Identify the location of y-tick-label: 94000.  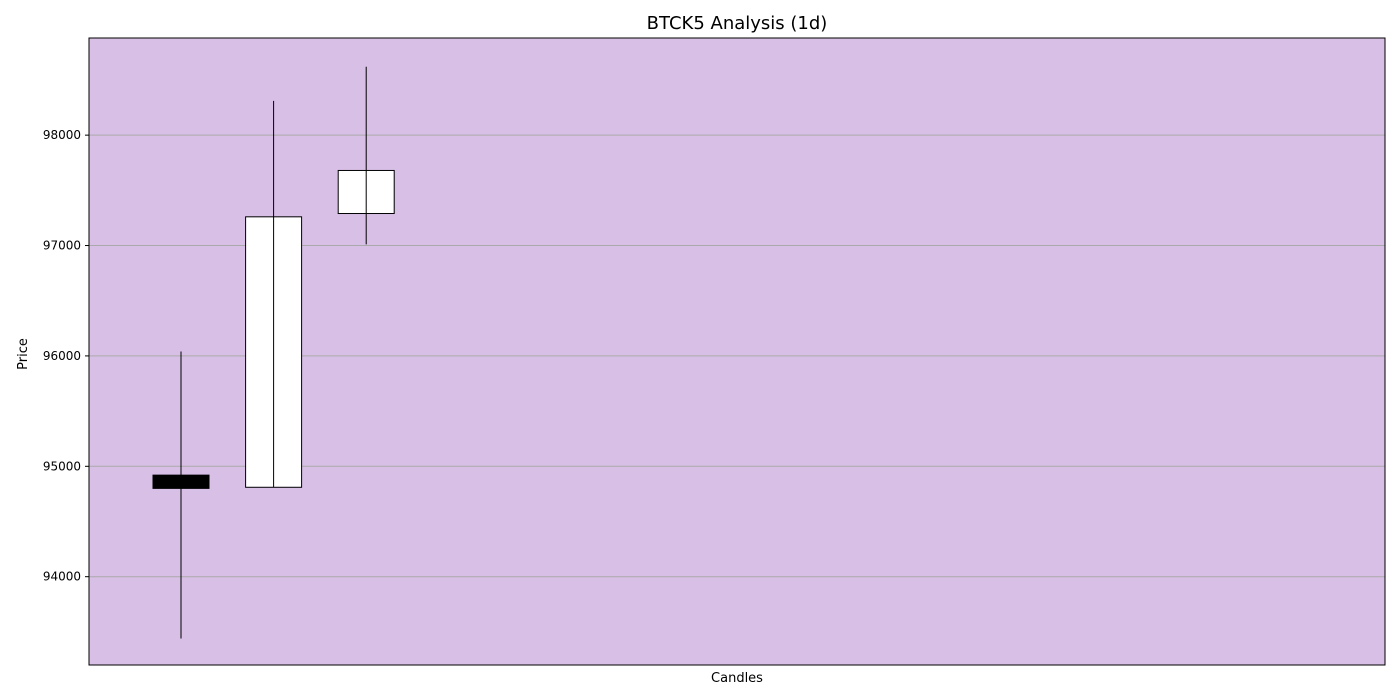
(62, 577).